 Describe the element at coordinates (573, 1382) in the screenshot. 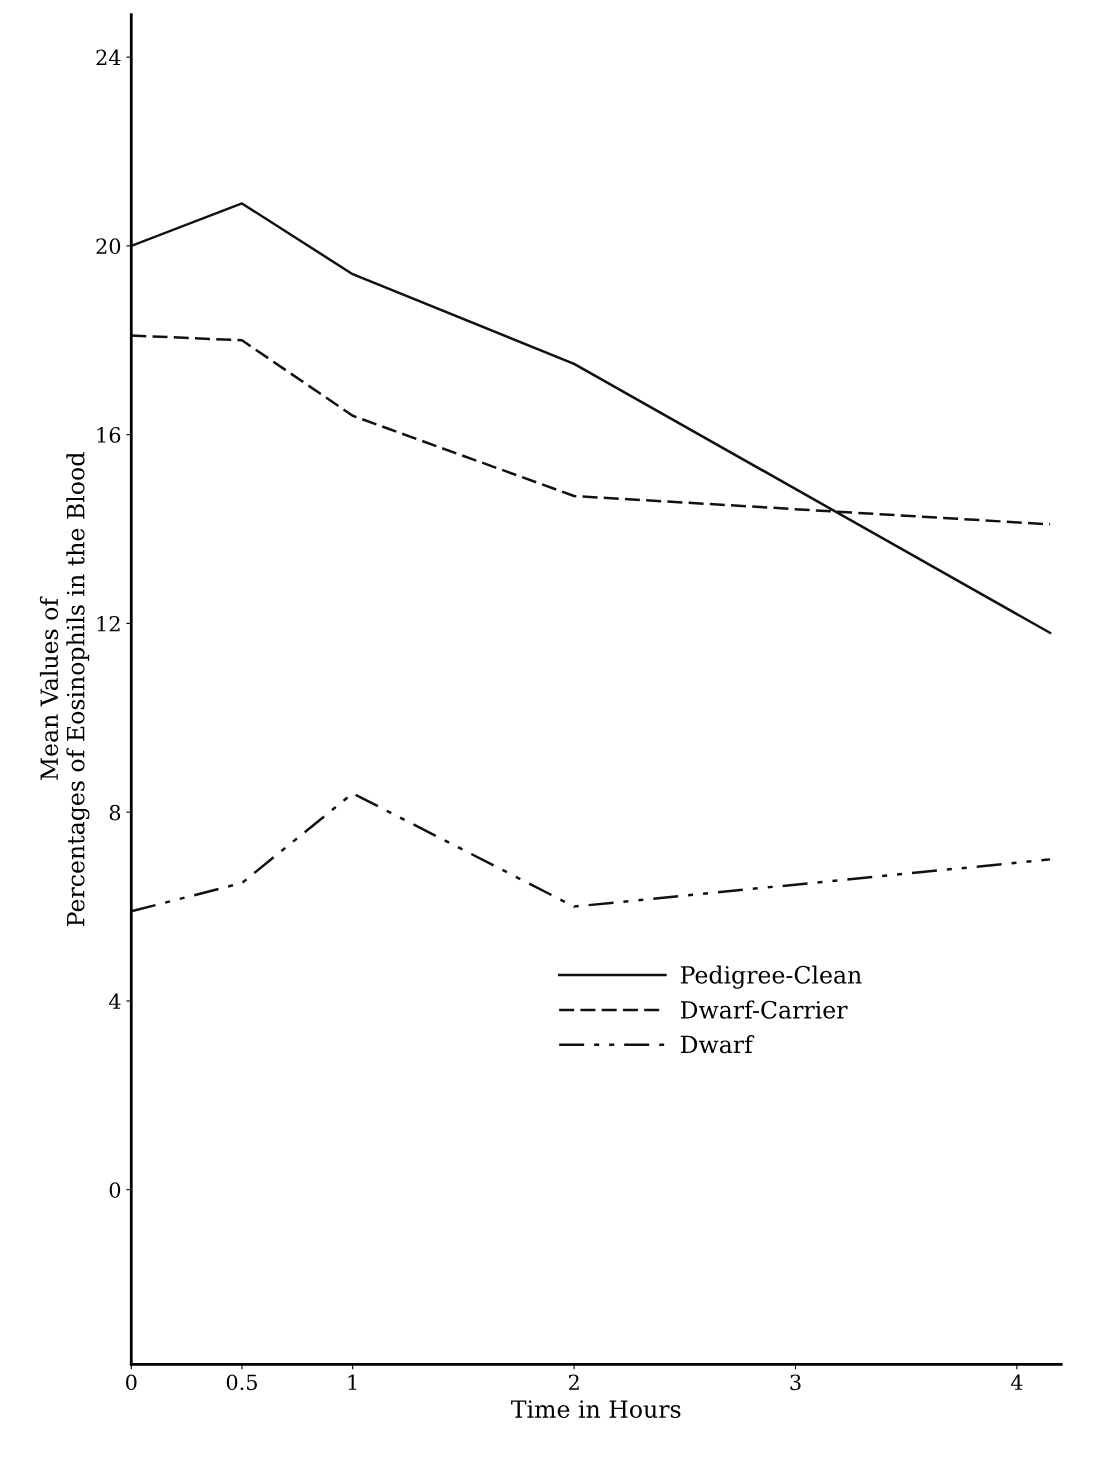

I see `x-tick-label: 2` at that location.